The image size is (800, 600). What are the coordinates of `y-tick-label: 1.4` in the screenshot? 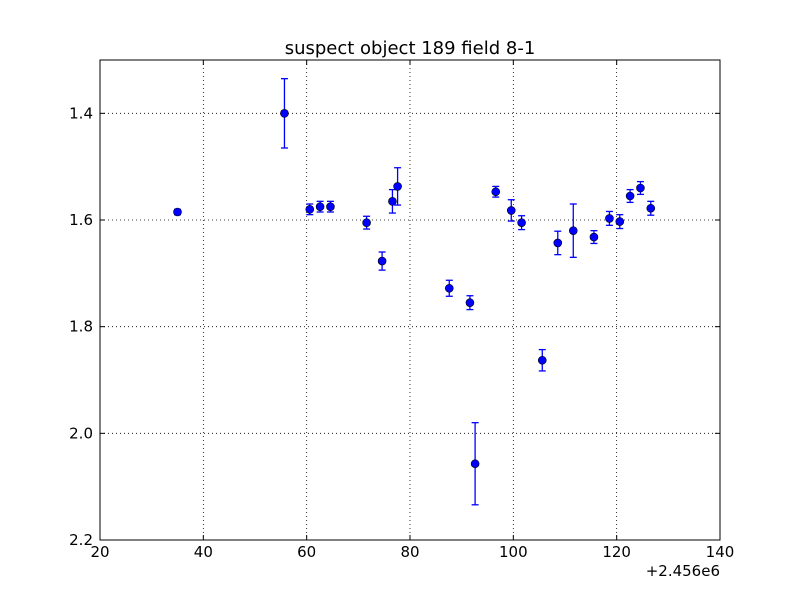 It's located at (81, 113).